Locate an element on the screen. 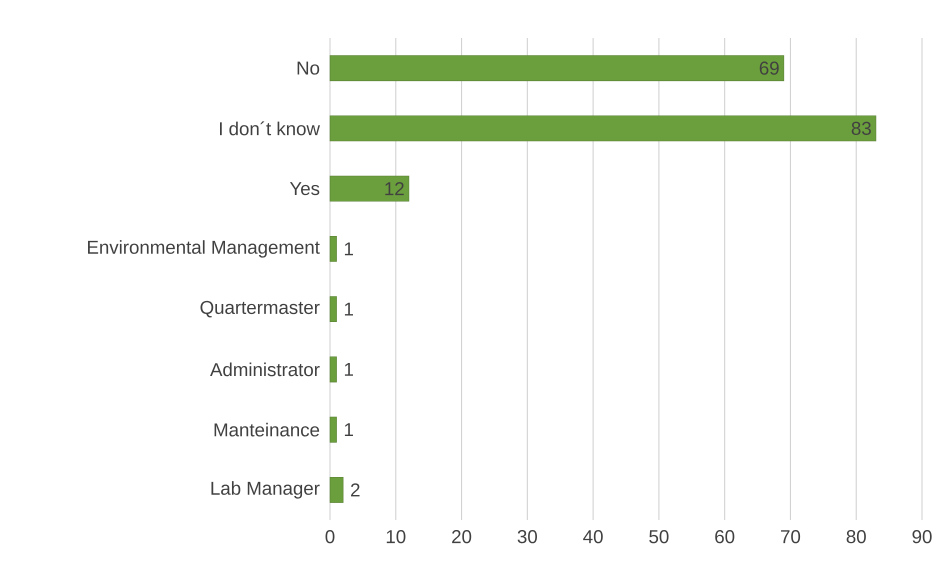 The width and height of the screenshot is (950, 575). y-tick-label: Quartermaster is located at coordinates (260, 309).